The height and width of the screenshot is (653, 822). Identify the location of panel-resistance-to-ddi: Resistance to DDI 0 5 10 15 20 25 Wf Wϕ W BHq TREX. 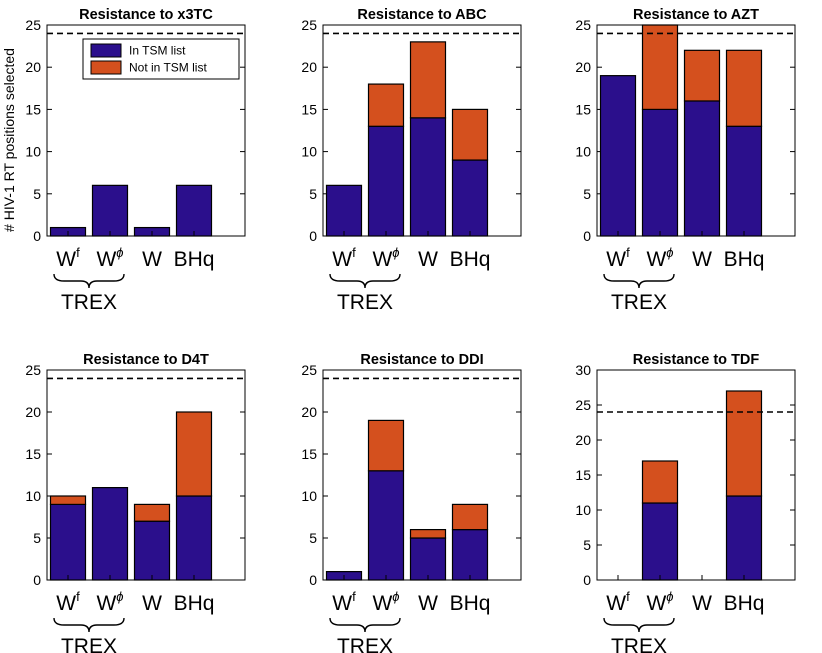
(411, 502).